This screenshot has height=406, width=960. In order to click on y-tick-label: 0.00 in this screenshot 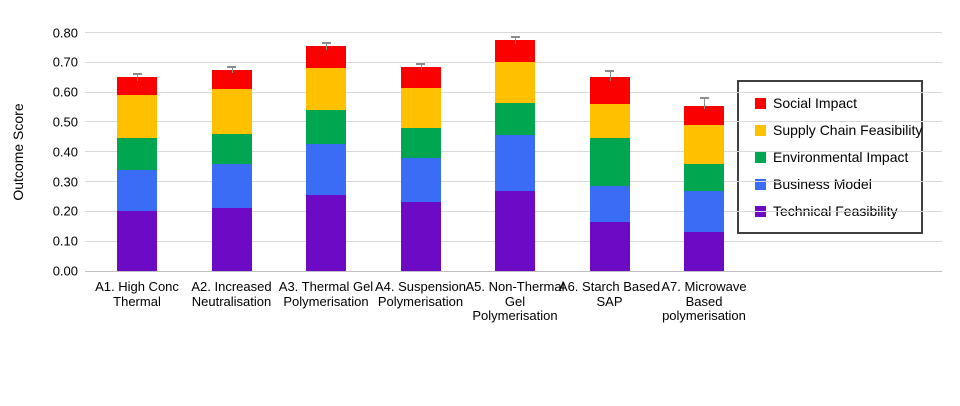, I will do `click(65, 271)`.